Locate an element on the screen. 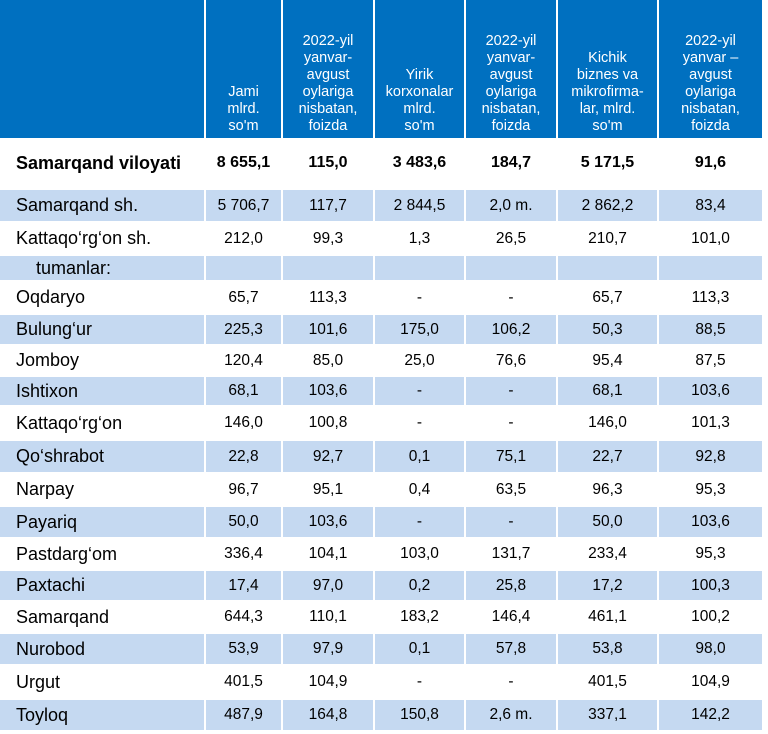 The height and width of the screenshot is (734, 768). table-cell: 1,3 is located at coordinates (420, 239).